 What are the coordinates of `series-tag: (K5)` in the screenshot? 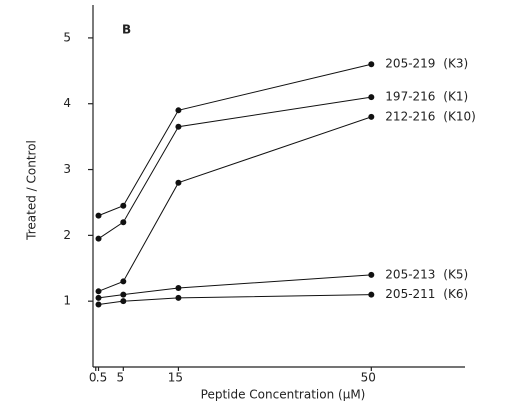 It's located at (455, 274).